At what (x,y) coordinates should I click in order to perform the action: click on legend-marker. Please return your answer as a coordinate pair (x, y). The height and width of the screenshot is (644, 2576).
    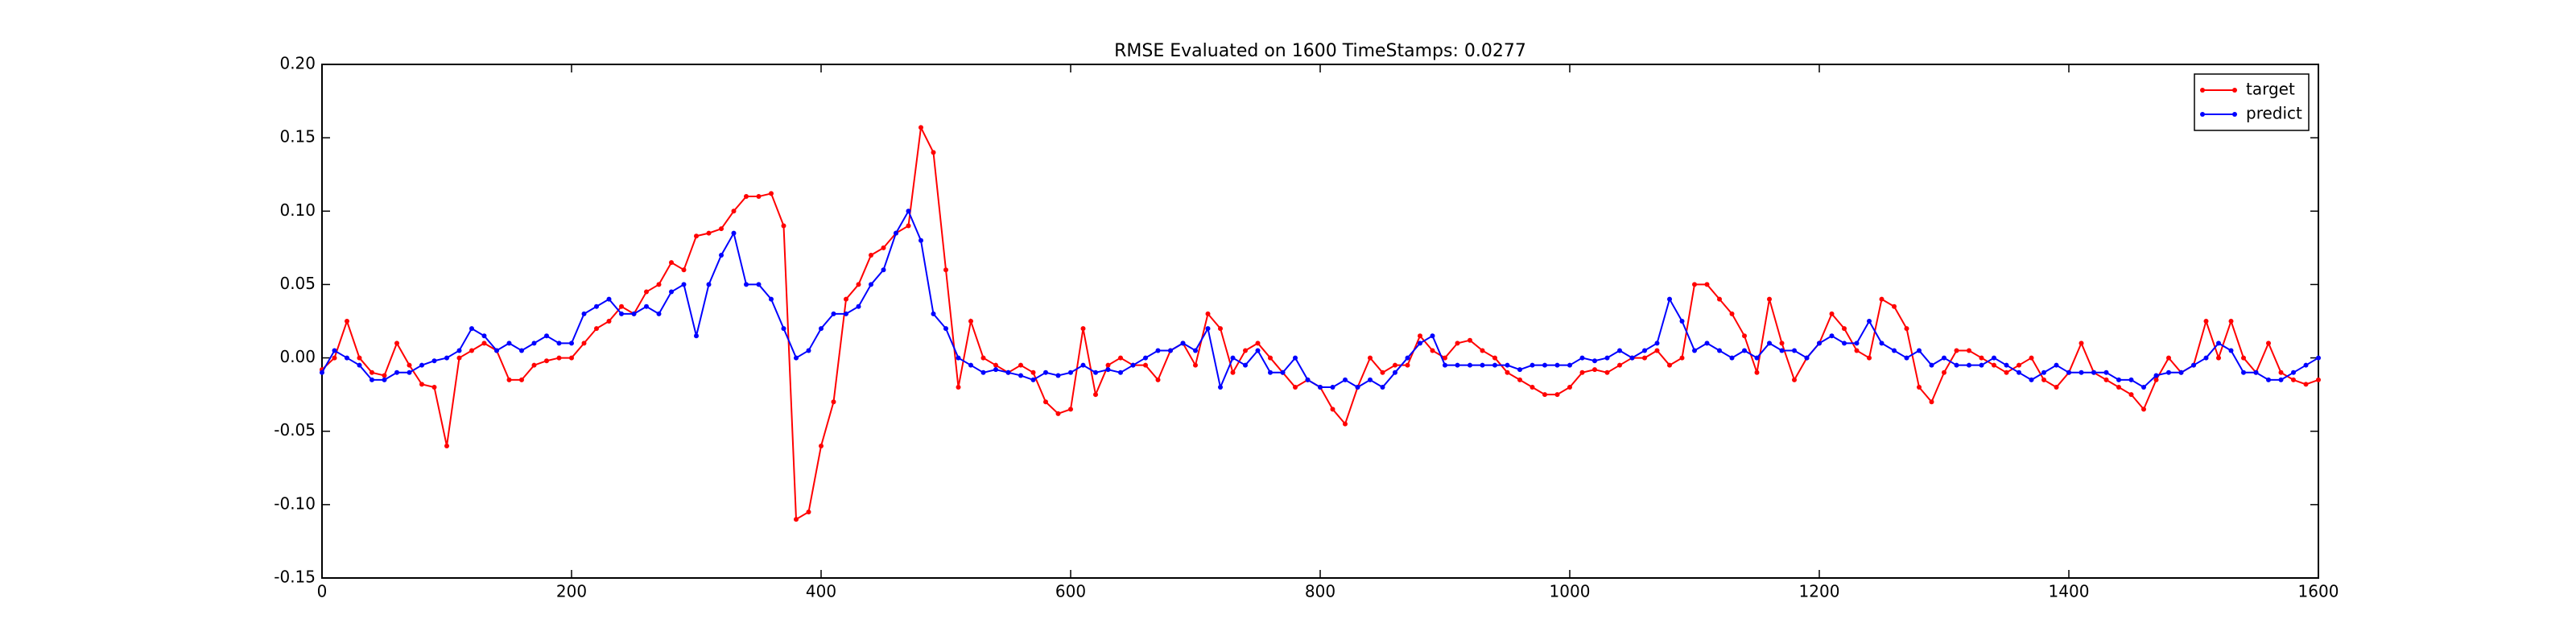
    Looking at the image, I should click on (2234, 90).